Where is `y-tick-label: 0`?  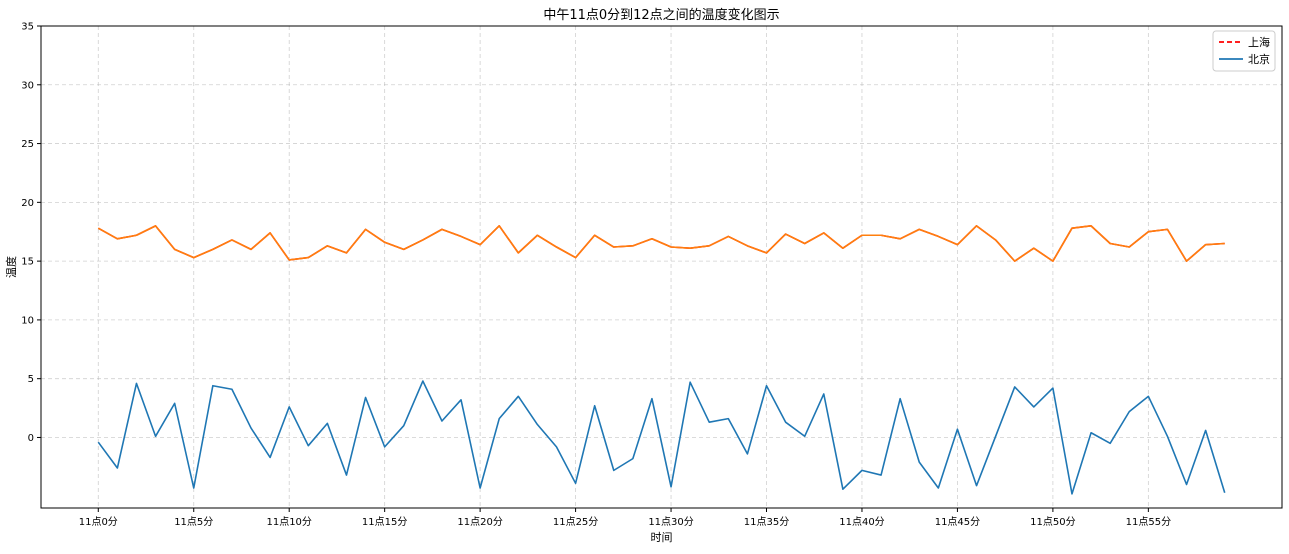 y-tick-label: 0 is located at coordinates (31, 438).